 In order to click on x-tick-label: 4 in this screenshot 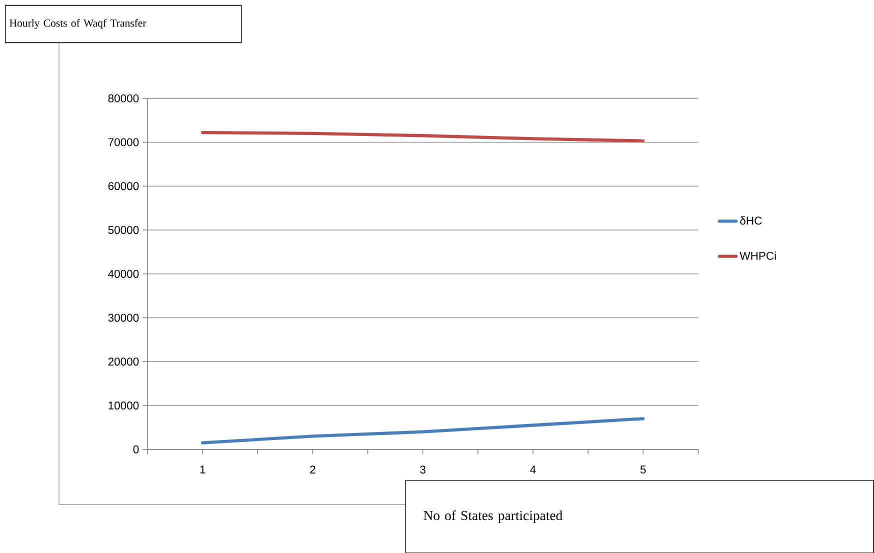, I will do `click(533, 469)`.